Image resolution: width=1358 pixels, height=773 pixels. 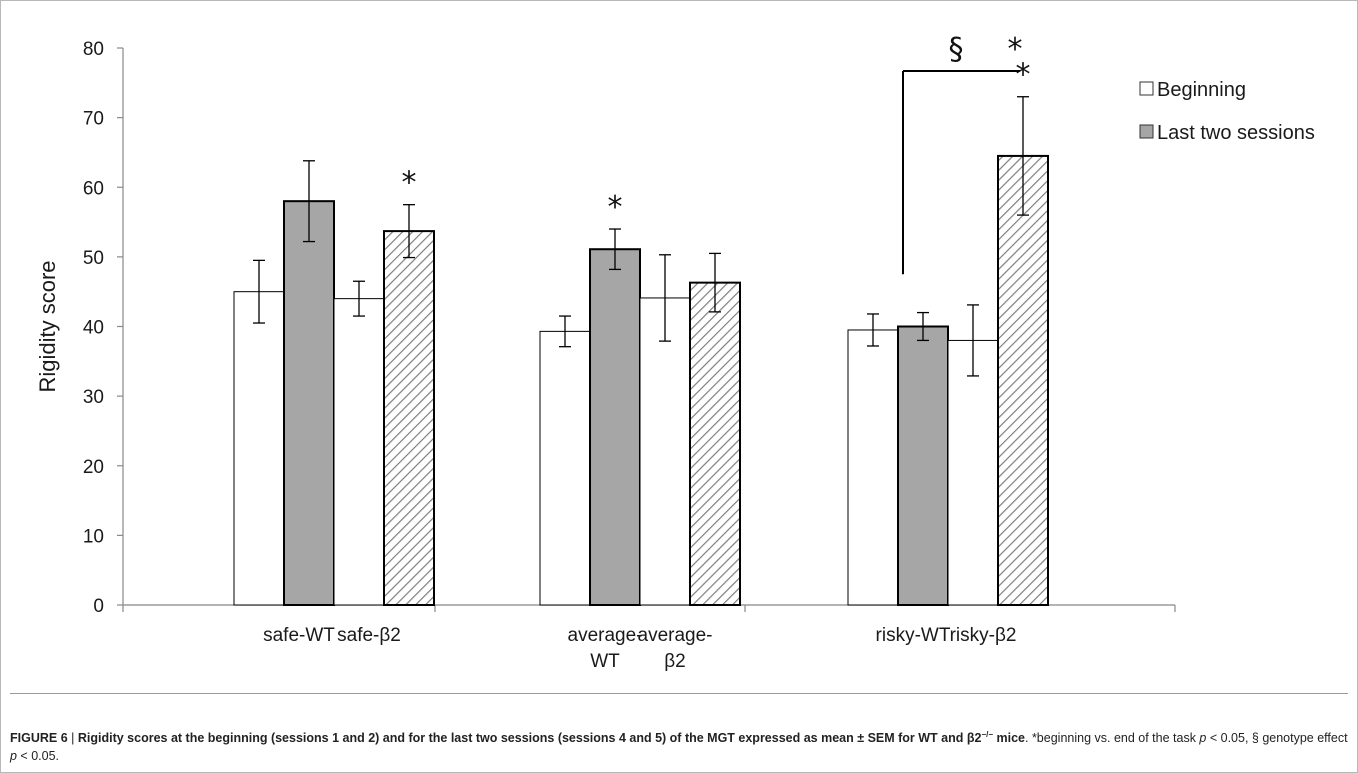 What do you see at coordinates (93, 188) in the screenshot?
I see `y-tick-label: 60` at bounding box center [93, 188].